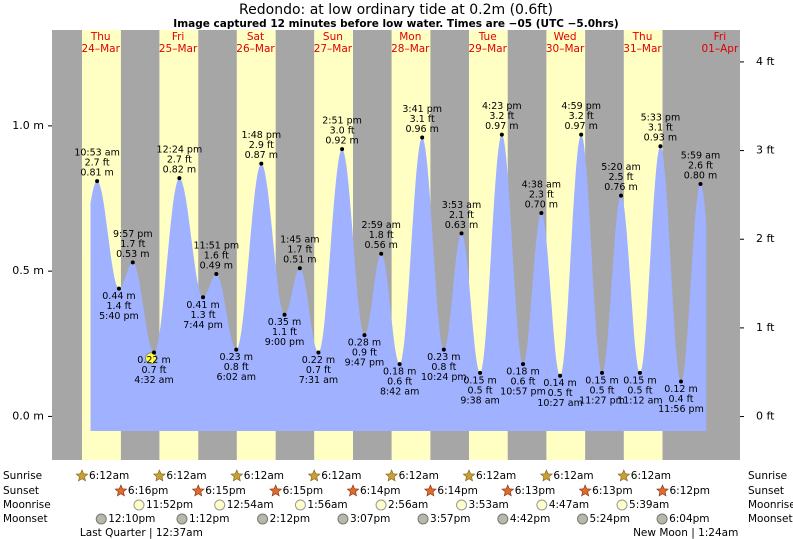 The image size is (793, 539). Describe the element at coordinates (318, 370) in the screenshot. I see `tide-ft-label: 0.7 ft` at that location.